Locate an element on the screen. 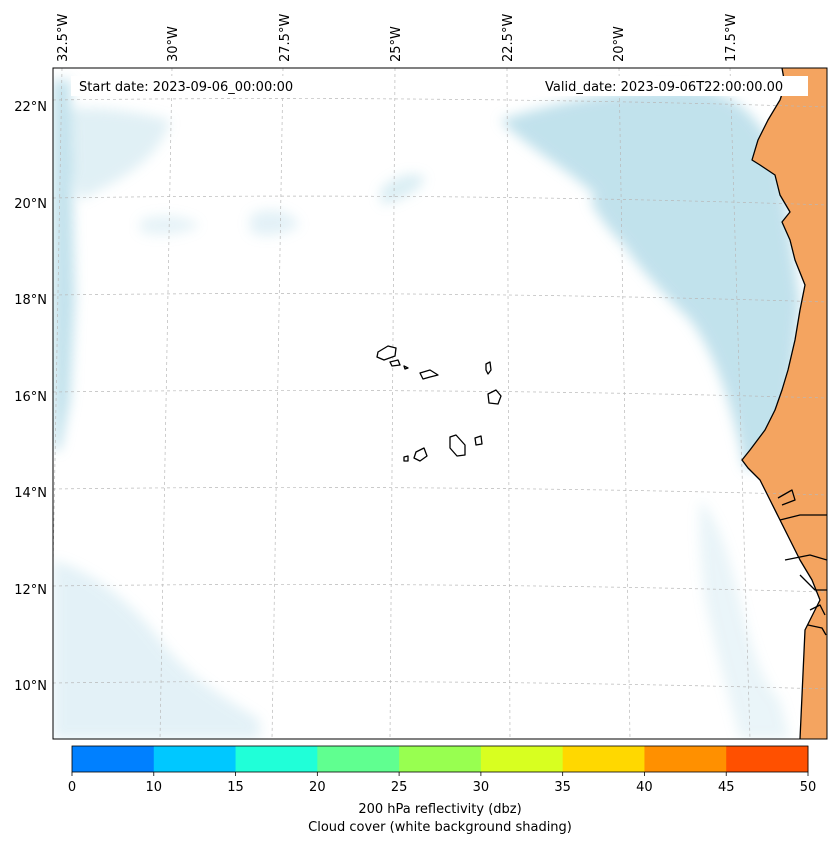 The height and width of the screenshot is (843, 837). colorbar-label: 200 hPa reflectivity (dbz) is located at coordinates (439, 809).